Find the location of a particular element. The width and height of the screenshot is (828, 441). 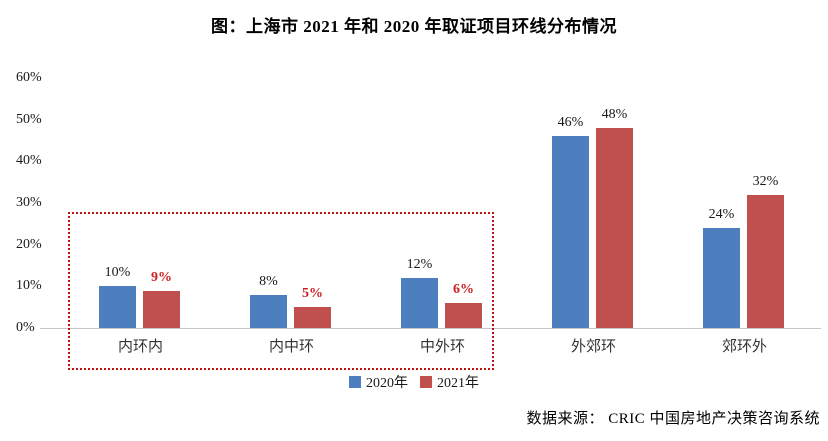

data-source-note: 数据来源： CRIC 中国房地产决策咨询系统 is located at coordinates (673, 419).